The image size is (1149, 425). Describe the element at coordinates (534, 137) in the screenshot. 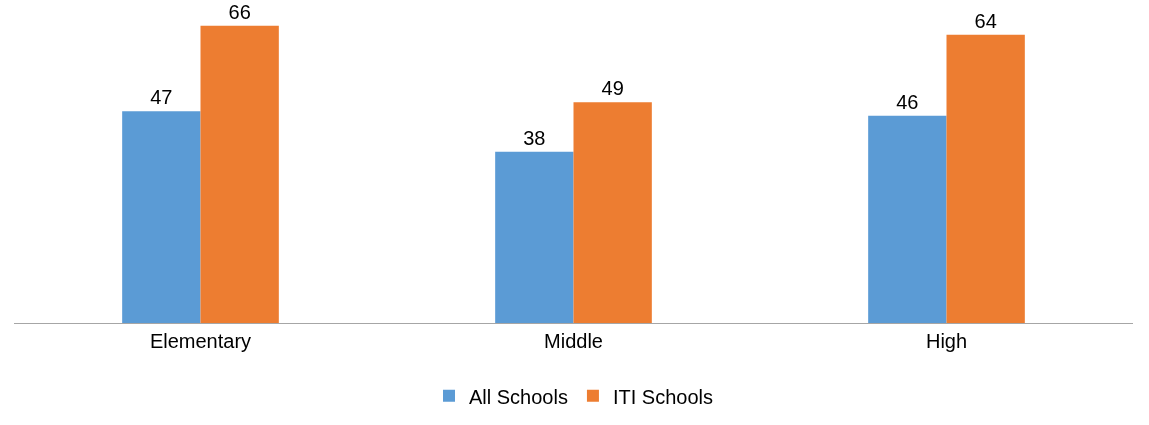

I see `data-label: 38` at that location.